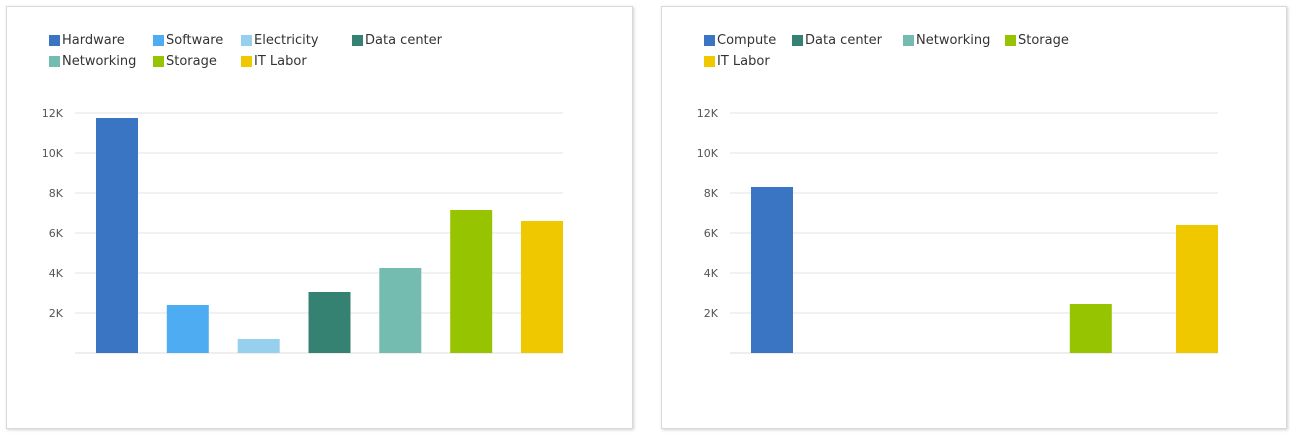  I want to click on legend-label: Software, so click(195, 40).